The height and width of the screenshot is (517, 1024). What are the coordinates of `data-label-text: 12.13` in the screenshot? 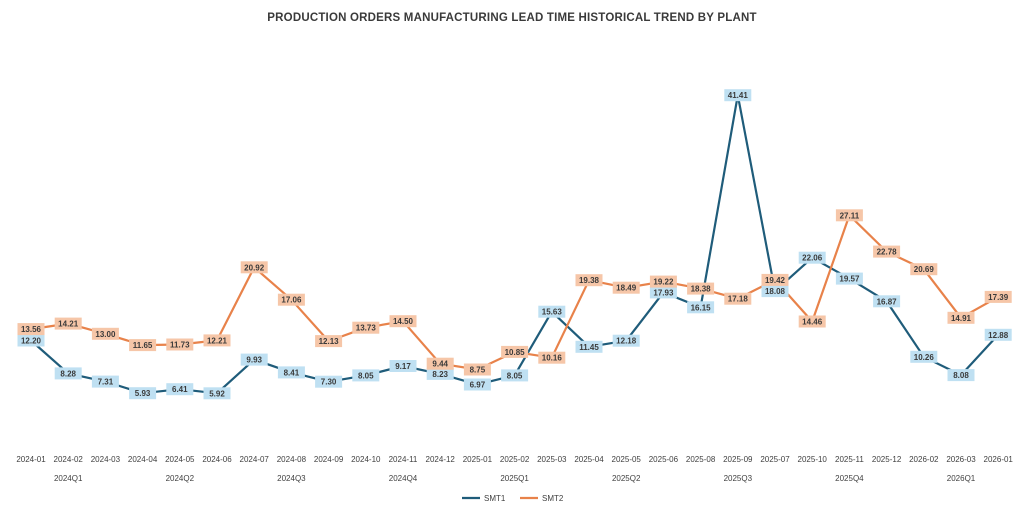 It's located at (329, 341).